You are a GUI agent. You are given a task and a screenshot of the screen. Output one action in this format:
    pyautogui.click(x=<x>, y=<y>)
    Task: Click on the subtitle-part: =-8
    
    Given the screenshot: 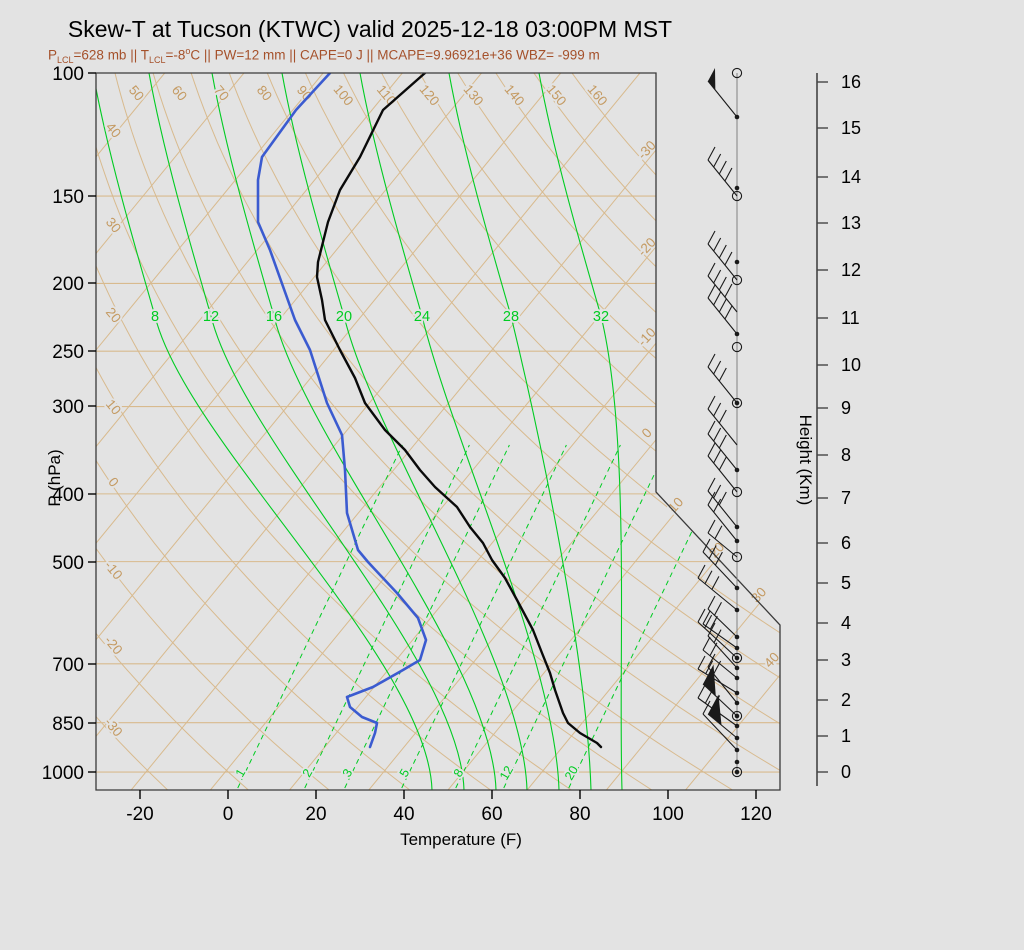 What is the action you would take?
    pyautogui.click(x=175, y=55)
    